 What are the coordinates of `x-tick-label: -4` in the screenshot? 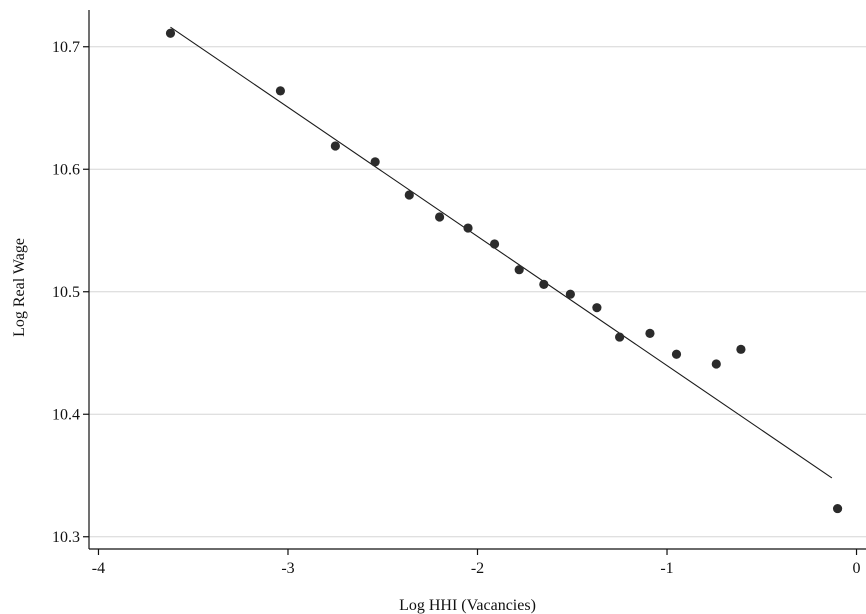 It's located at (98, 568).